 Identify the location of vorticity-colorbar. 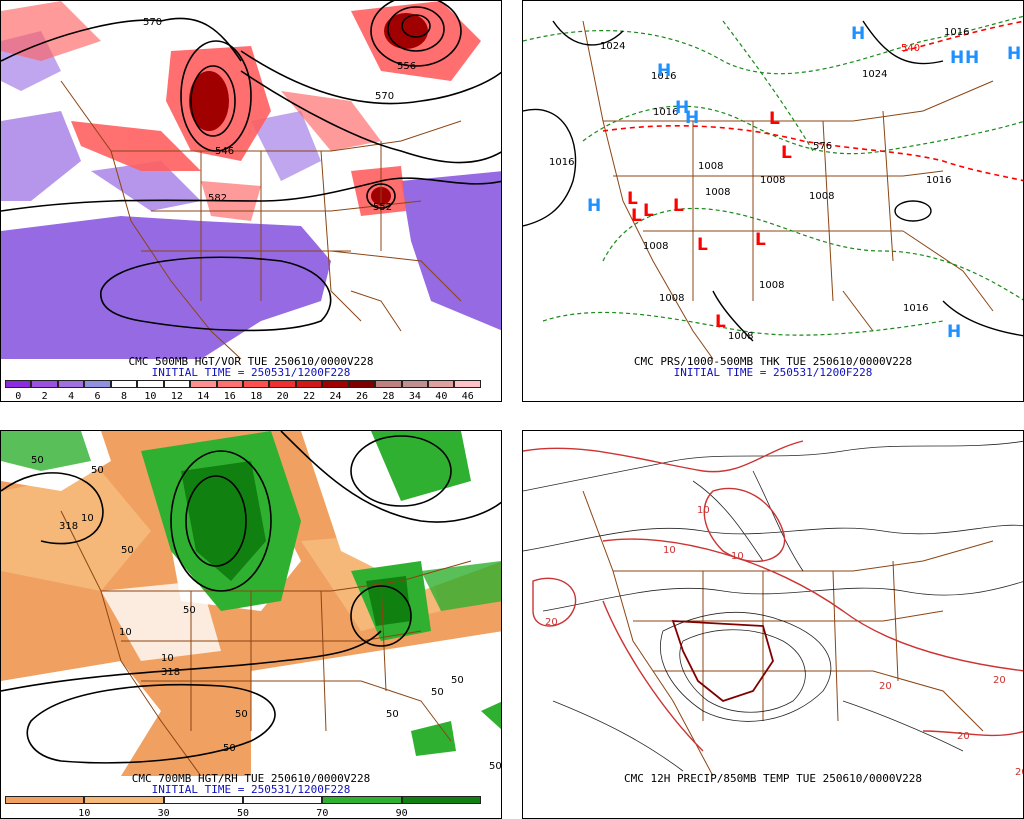
(243, 384).